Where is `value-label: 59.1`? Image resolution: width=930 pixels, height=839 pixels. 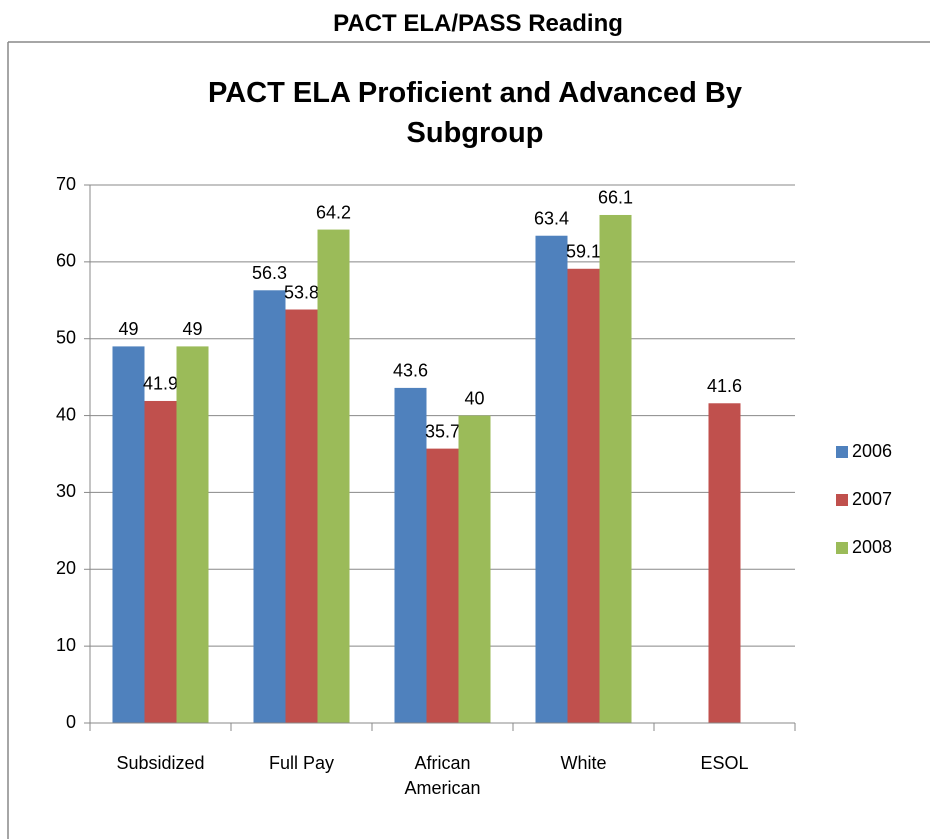 value-label: 59.1 is located at coordinates (583, 252).